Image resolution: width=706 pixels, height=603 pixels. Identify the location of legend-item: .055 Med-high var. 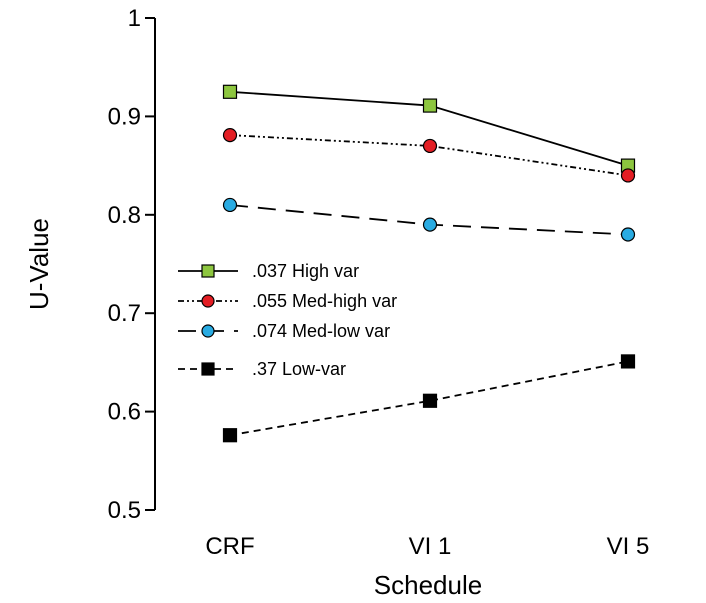
(287, 301).